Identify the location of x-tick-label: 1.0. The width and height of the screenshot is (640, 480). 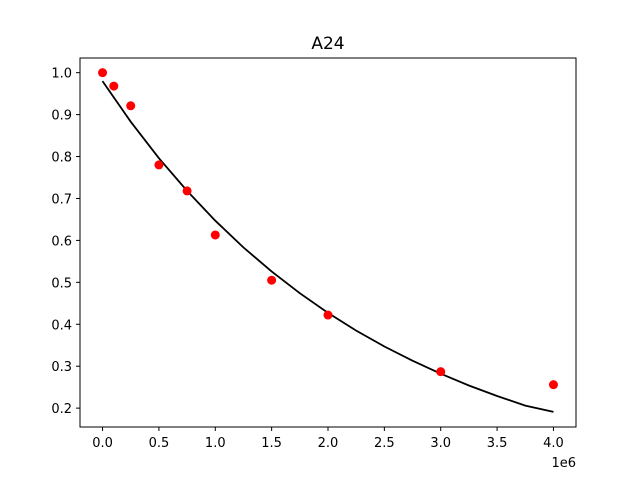
(215, 443).